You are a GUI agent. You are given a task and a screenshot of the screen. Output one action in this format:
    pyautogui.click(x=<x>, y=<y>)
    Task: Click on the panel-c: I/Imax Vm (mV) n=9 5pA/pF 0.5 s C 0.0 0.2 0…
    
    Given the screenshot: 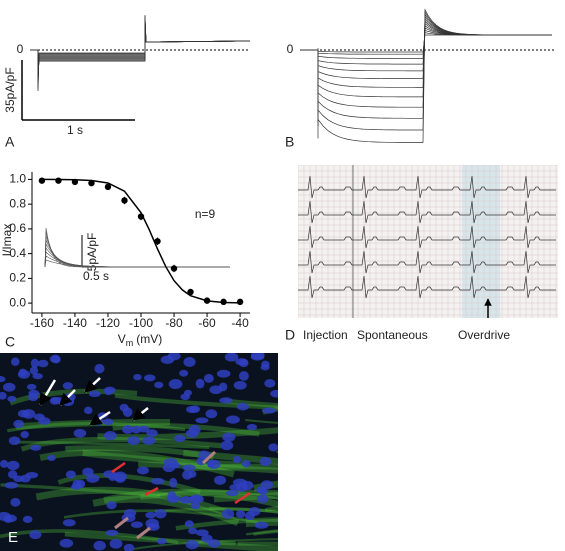 What is the action you would take?
    pyautogui.click(x=125, y=261)
    